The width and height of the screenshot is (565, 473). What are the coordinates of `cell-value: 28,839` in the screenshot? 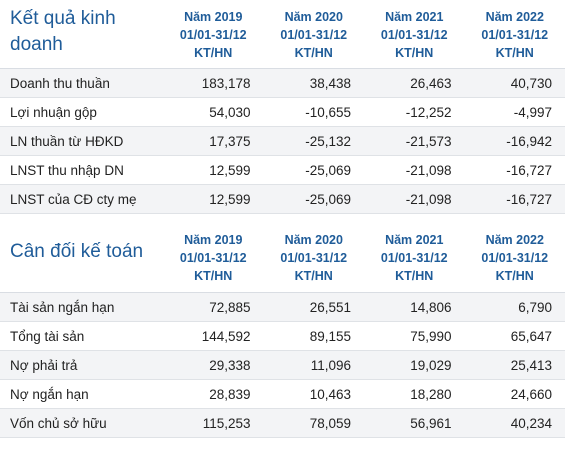 It's located at (230, 394).